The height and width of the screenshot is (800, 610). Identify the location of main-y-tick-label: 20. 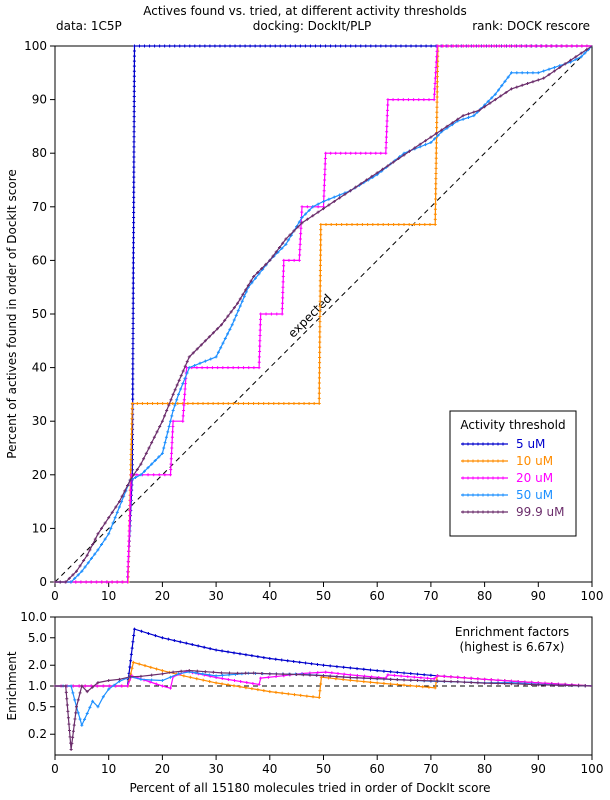
(39, 475).